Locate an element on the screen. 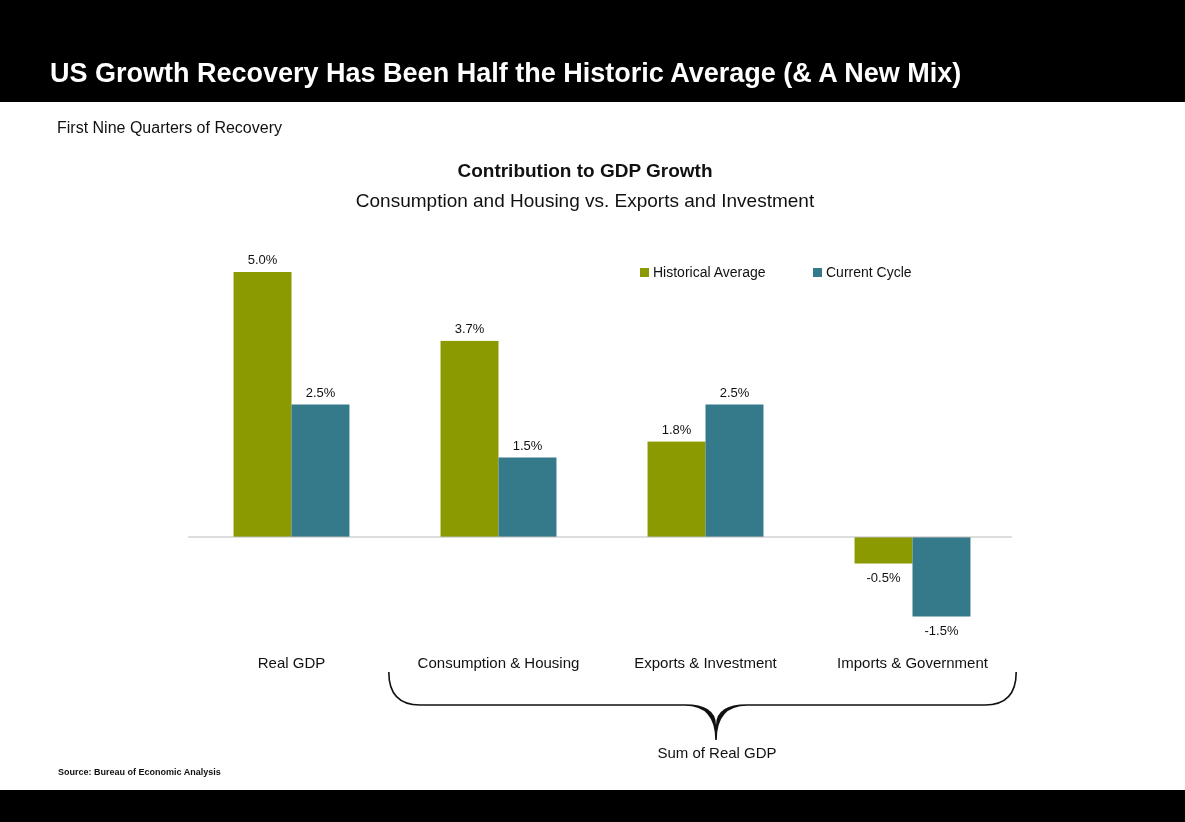 This screenshot has width=1185, height=822. x-tick-label: Imports & Government is located at coordinates (913, 662).